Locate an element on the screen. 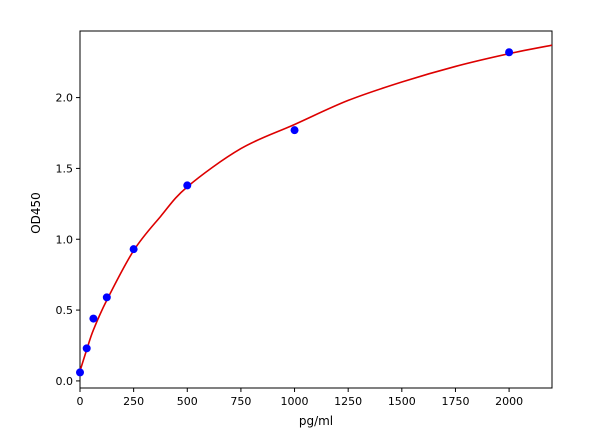 This screenshot has height=437, width=600. x-tick-label: 1500 is located at coordinates (402, 401).